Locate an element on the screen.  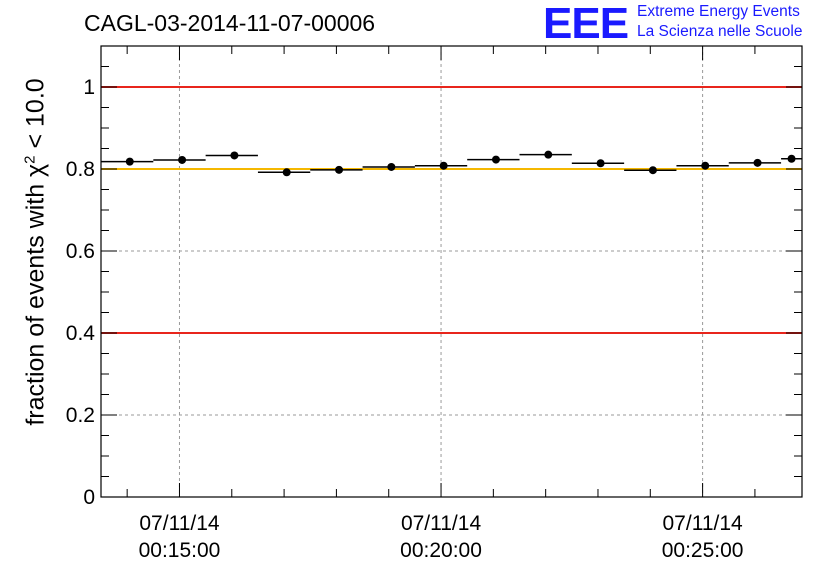
logo-line-1: Extreme Energy Events is located at coordinates (718, 11).